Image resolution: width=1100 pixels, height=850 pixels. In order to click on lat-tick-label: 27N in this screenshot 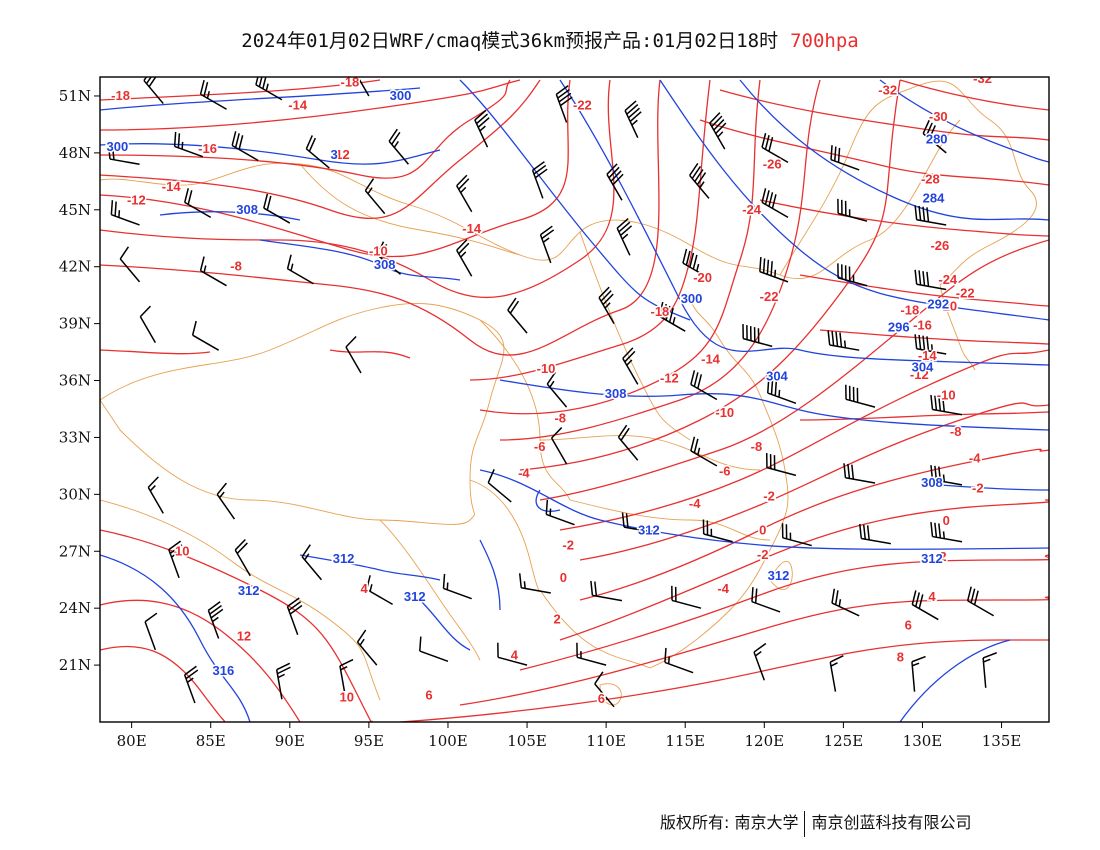, I will do `click(75, 551)`.